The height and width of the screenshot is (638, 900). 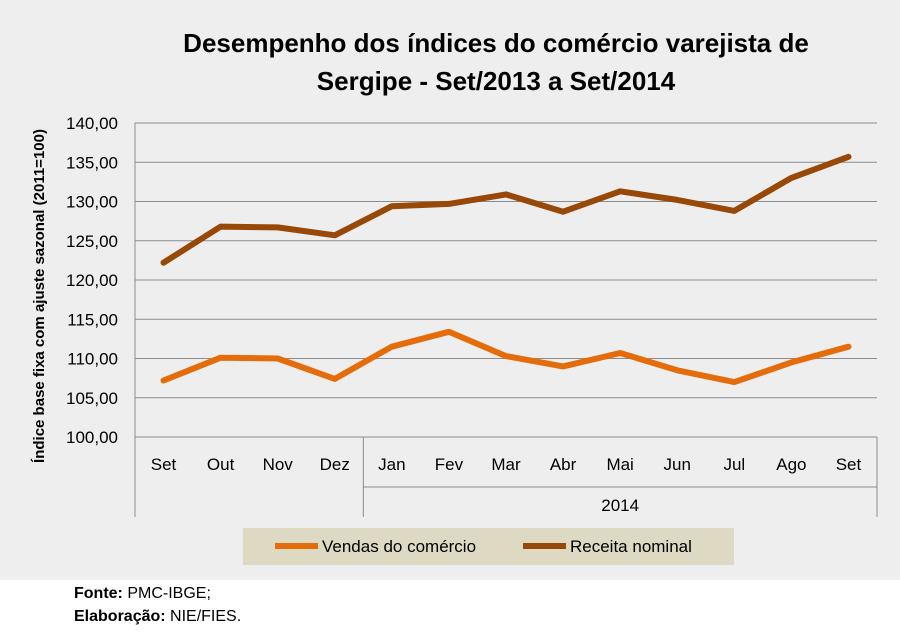 What do you see at coordinates (92, 398) in the screenshot?
I see `y-tick-label: 105,00` at bounding box center [92, 398].